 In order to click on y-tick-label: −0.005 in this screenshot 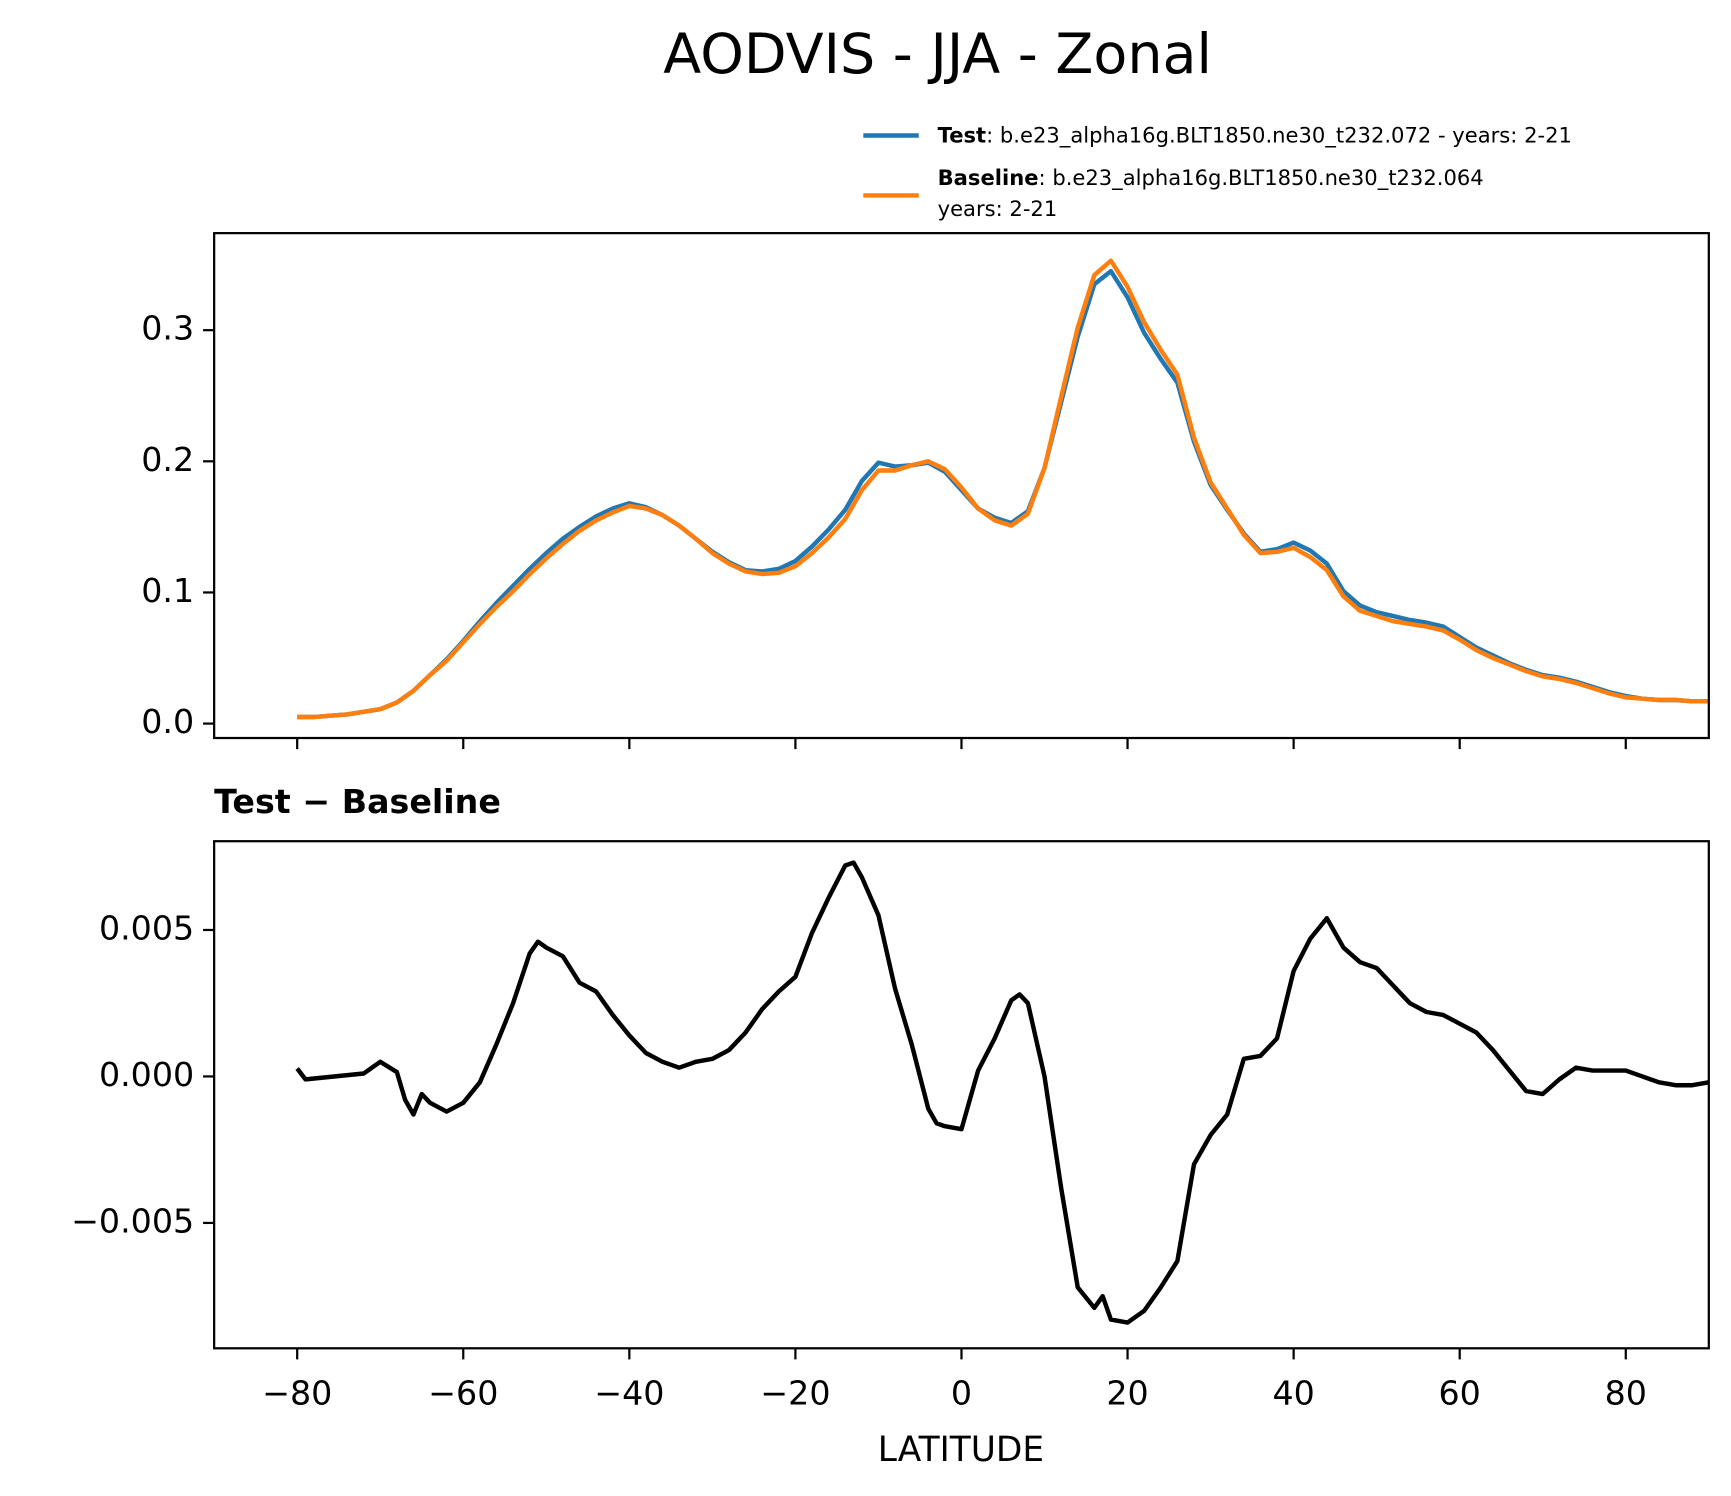, I will do `click(132, 1220)`.